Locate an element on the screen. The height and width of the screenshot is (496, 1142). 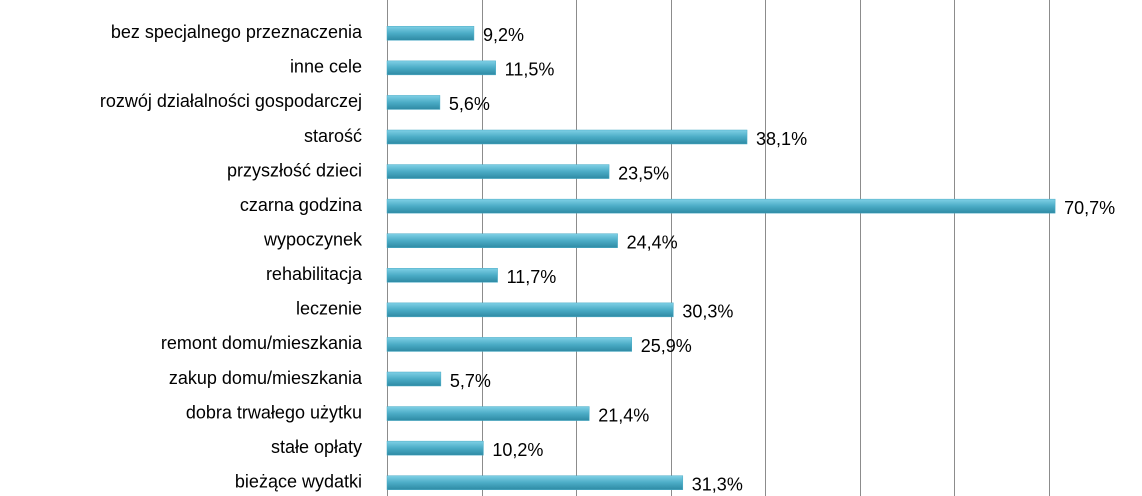
value-label: 10,2% is located at coordinates (517, 450).